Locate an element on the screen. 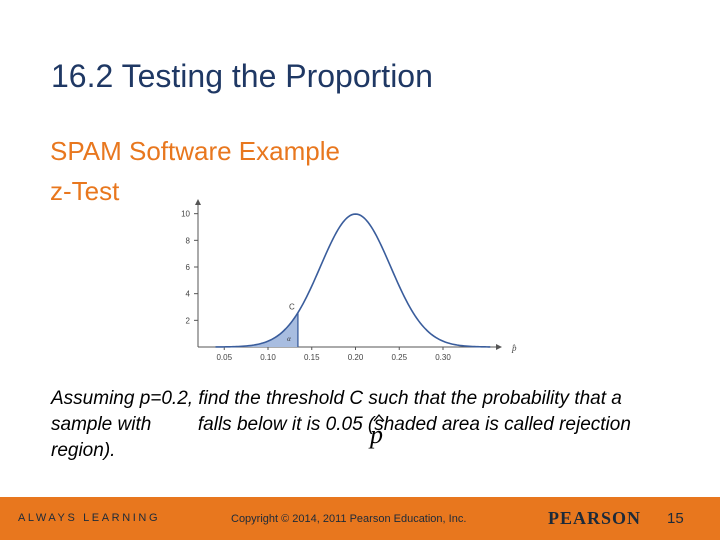  y-axis-arrow is located at coordinates (198, 202).